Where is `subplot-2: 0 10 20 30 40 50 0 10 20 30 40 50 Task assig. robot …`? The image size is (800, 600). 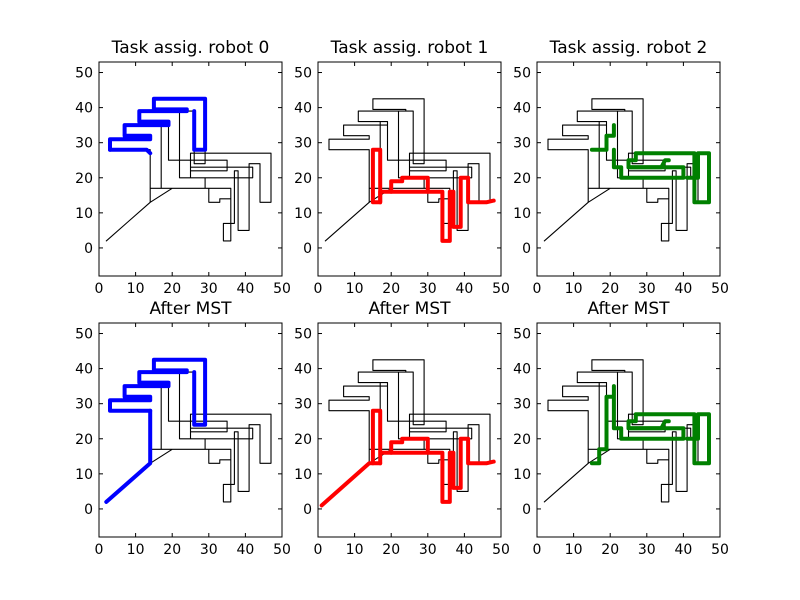
subplot-2: 0 10 20 30 40 50 0 10 20 30 40 50 Task assig. robot … is located at coordinates (621, 167).